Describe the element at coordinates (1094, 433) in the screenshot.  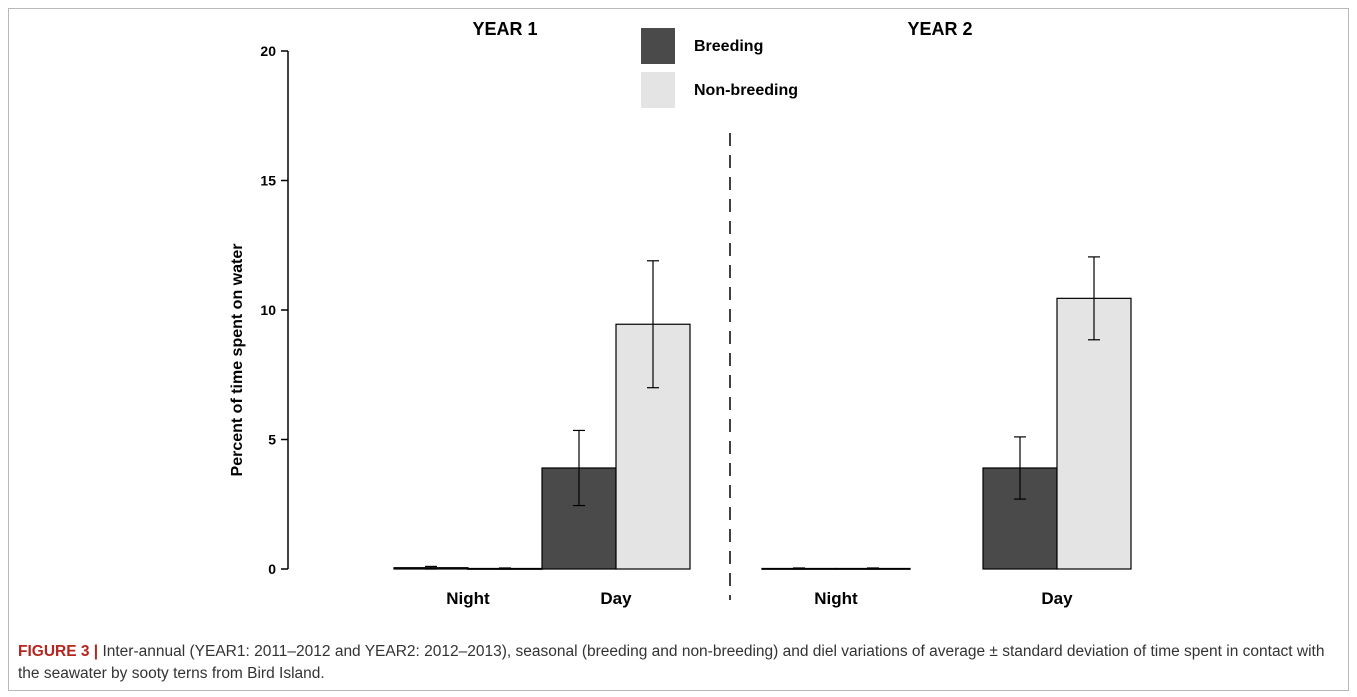
I see `bar-non-breeding` at that location.